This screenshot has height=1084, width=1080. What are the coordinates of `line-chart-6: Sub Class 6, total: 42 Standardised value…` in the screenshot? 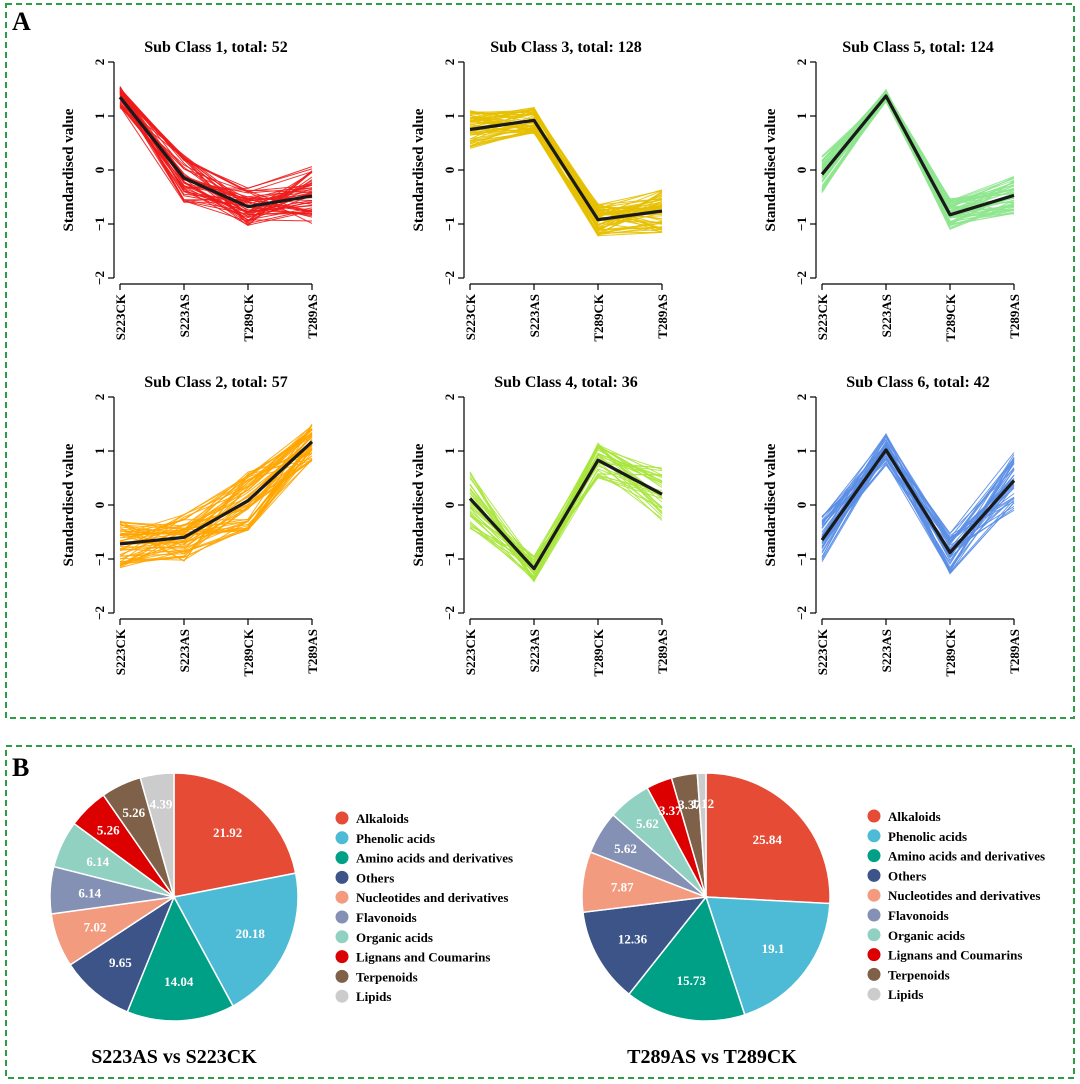 It's located at (892, 525).